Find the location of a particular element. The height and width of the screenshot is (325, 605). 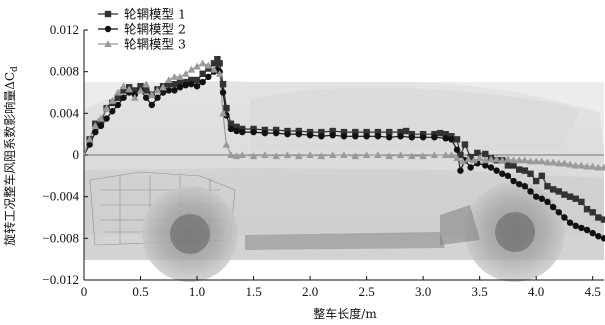

x-tick-label: 0.5 is located at coordinates (140, 291).